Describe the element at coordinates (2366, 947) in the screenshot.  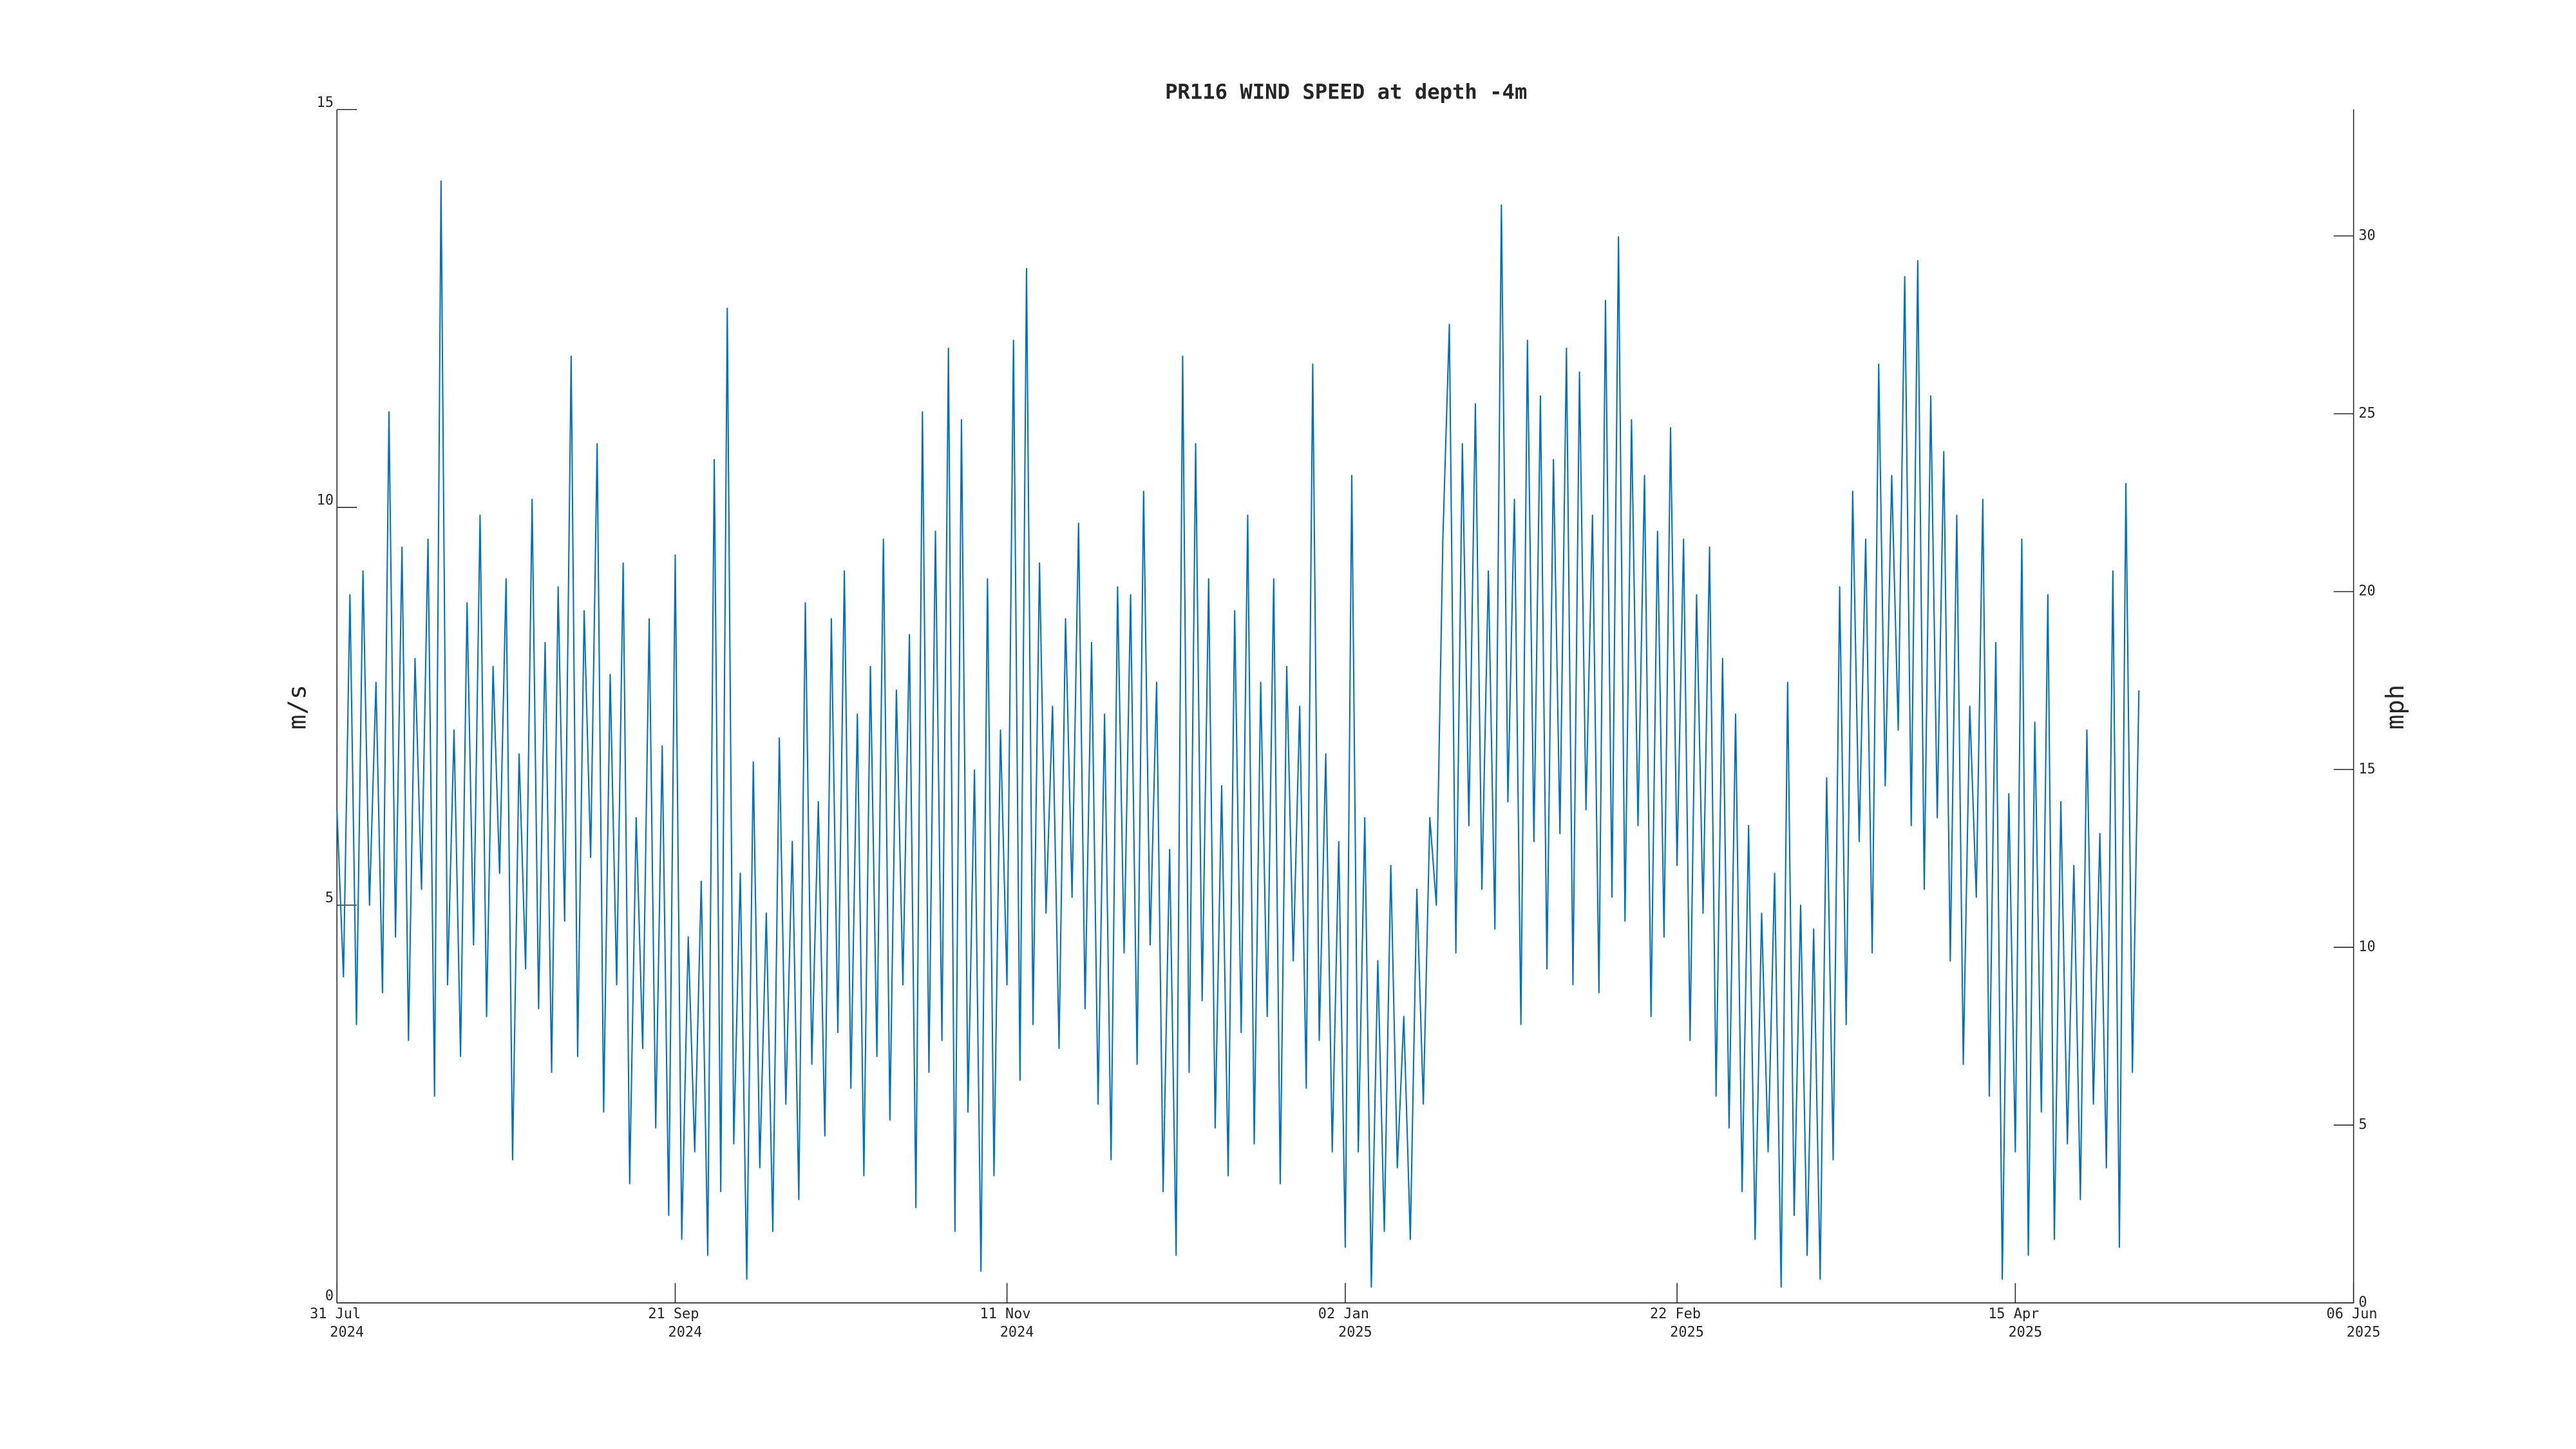
I see `y2-tick-label: 10` at that location.